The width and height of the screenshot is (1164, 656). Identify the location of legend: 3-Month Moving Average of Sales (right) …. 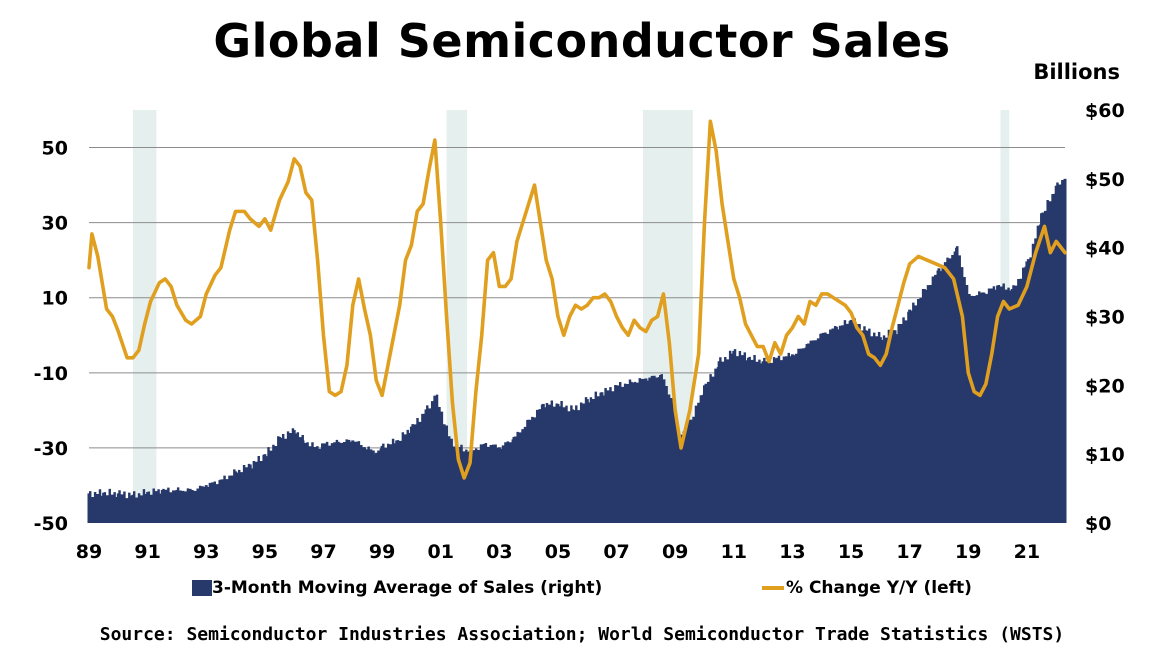
(582, 592).